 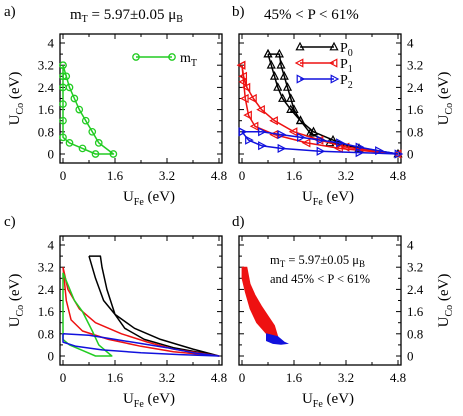 I want to click on legend-label: P2, so click(x=346, y=82).